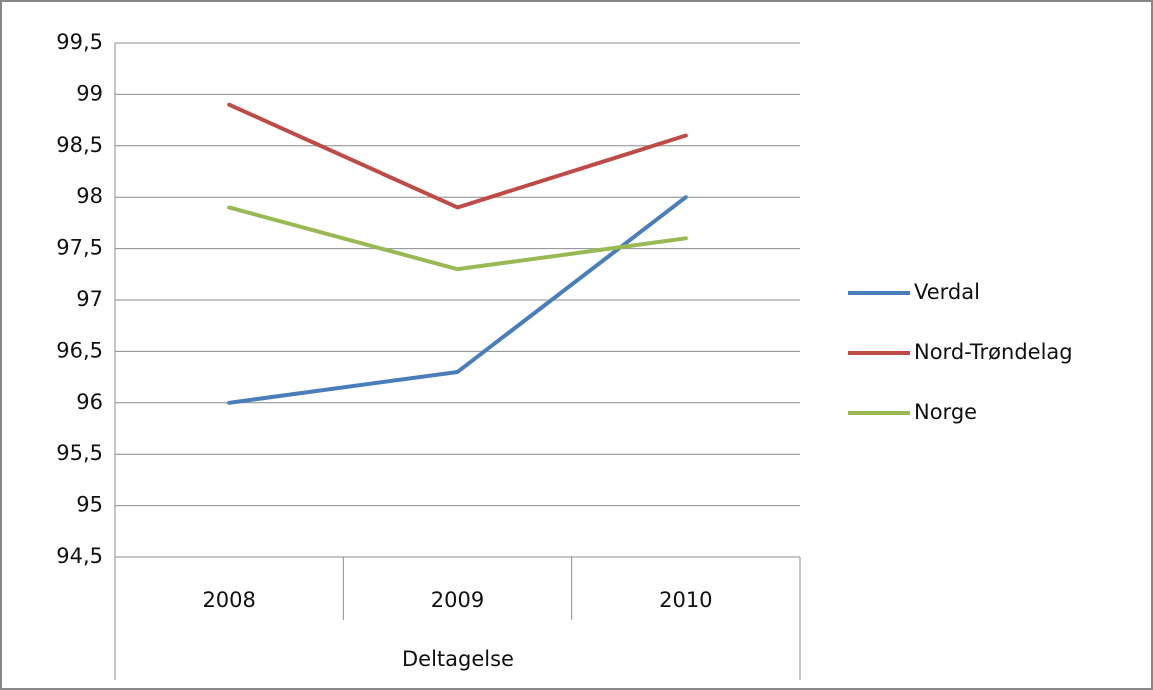 This screenshot has height=690, width=1153. I want to click on y-tick-label: 94,5, so click(79, 556).